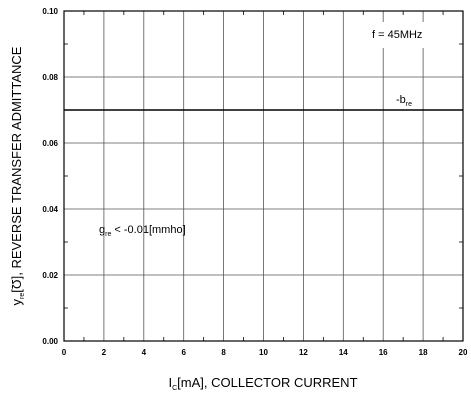 Image resolution: width=471 pixels, height=405 pixels. What do you see at coordinates (401, 100) in the screenshot?
I see `series-label-main: -b` at bounding box center [401, 100].